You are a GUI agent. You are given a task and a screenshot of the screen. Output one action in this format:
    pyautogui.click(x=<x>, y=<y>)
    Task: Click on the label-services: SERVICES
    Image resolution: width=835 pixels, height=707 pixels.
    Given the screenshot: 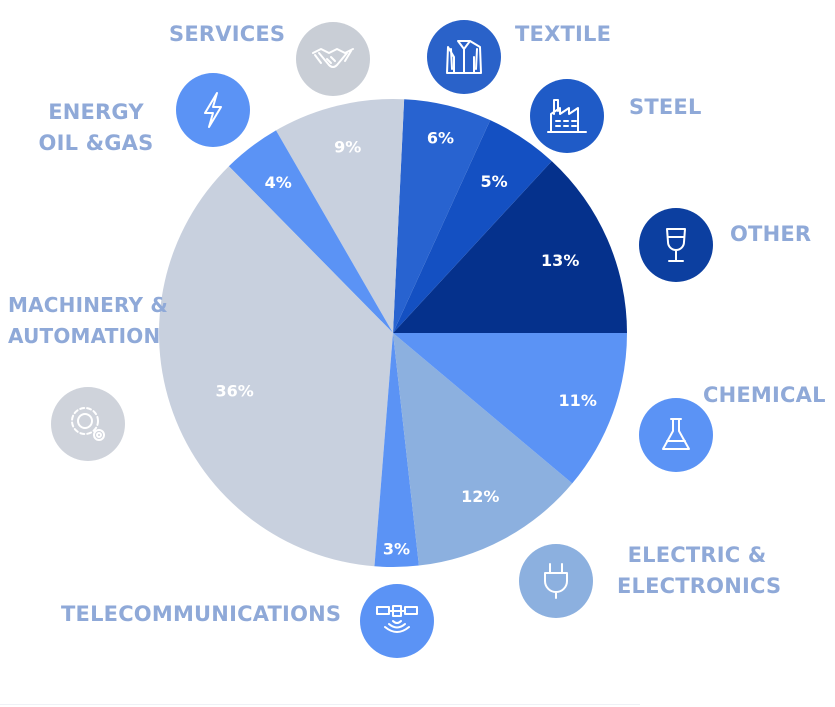 What is the action you would take?
    pyautogui.click(x=227, y=34)
    